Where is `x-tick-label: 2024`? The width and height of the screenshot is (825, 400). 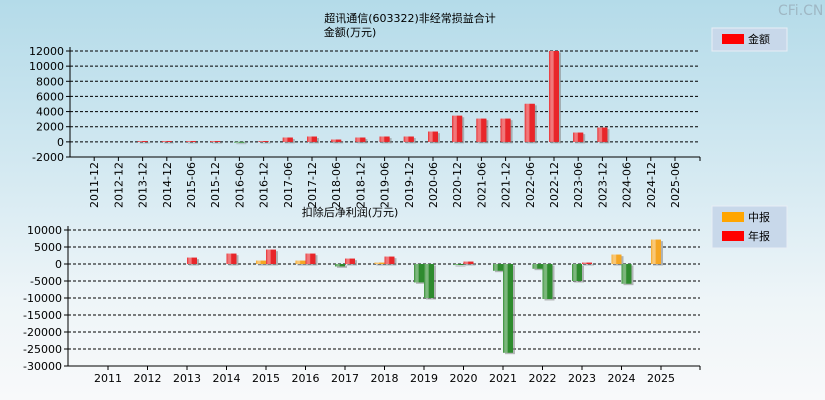 x-tick-label: 2024 is located at coordinates (622, 378).